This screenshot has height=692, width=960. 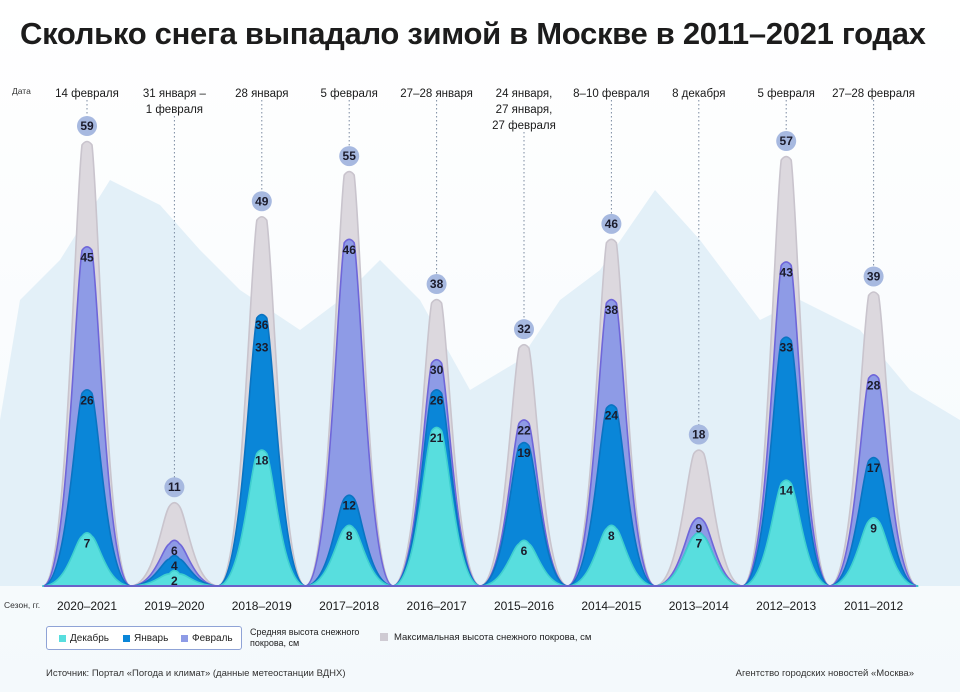 I want to click on value-label-0-7: 7, so click(x=698, y=543).